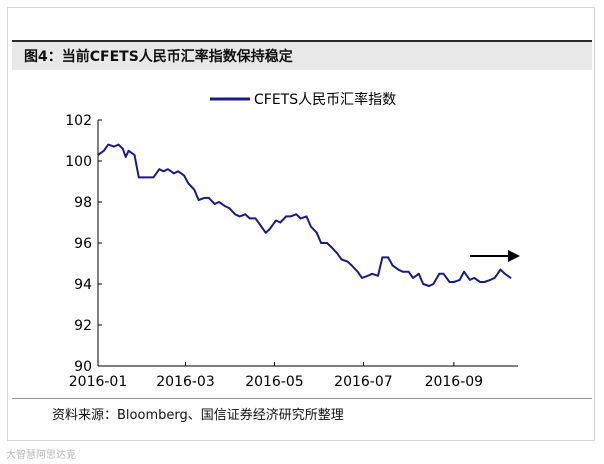 This screenshot has width=604, height=464. I want to click on y-tick-label: 102, so click(78, 121).